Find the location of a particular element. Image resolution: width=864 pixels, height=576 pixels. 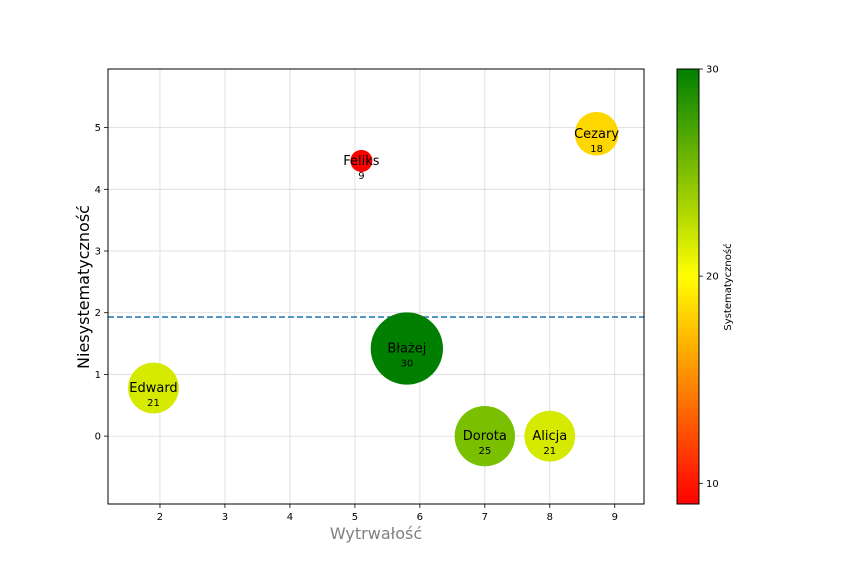

y-axis-label: Niesystematyczność is located at coordinates (83, 287).